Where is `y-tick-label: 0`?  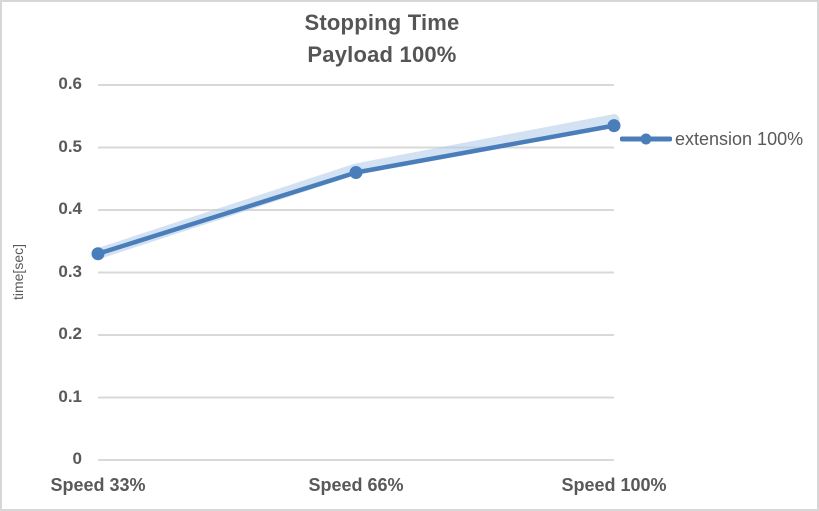 y-tick-label: 0 is located at coordinates (77, 458).